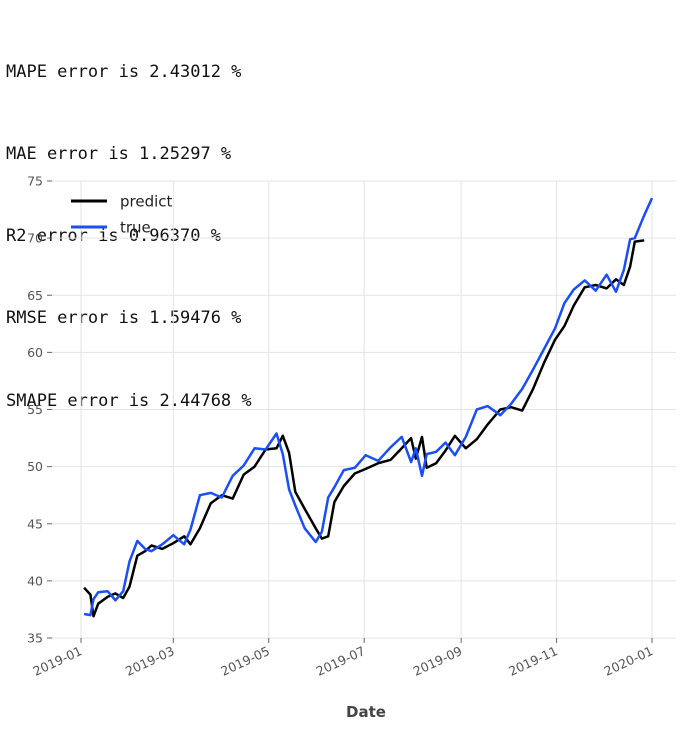  Describe the element at coordinates (58, 661) in the screenshot. I see `x-tick-label: 2019-01` at that location.